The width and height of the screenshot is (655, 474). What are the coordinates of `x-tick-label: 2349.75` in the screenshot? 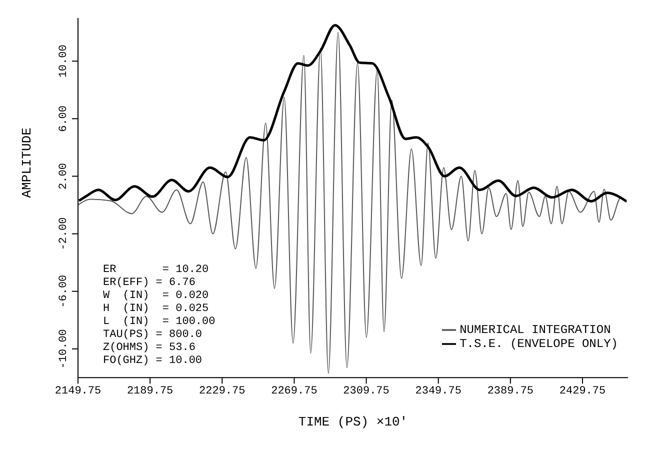 It's located at (438, 391).